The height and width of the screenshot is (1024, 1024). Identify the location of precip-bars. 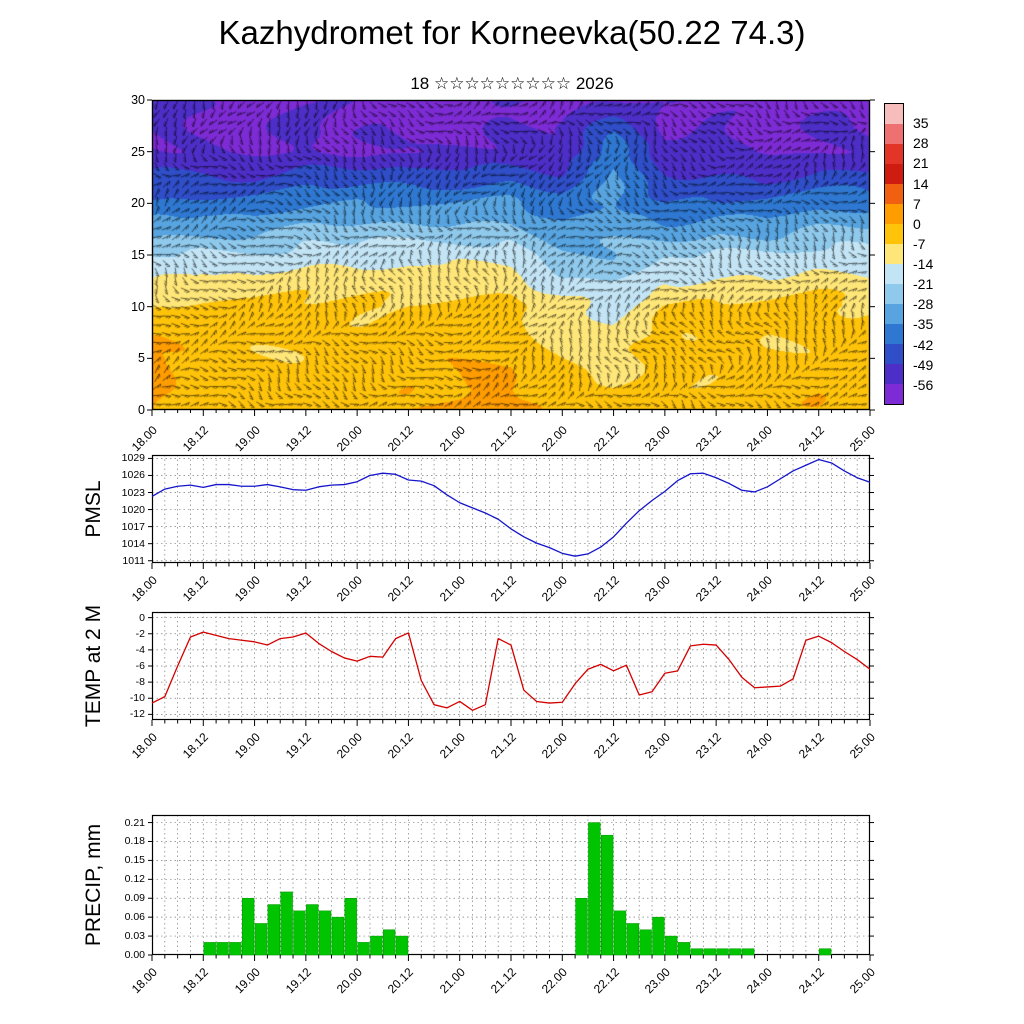
(517, 889).